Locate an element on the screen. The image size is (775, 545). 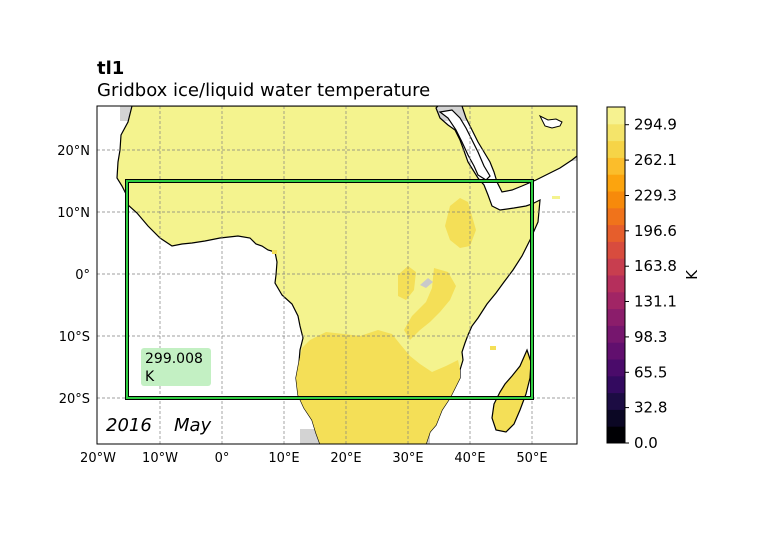
colorbar-frame is located at coordinates (616, 275).